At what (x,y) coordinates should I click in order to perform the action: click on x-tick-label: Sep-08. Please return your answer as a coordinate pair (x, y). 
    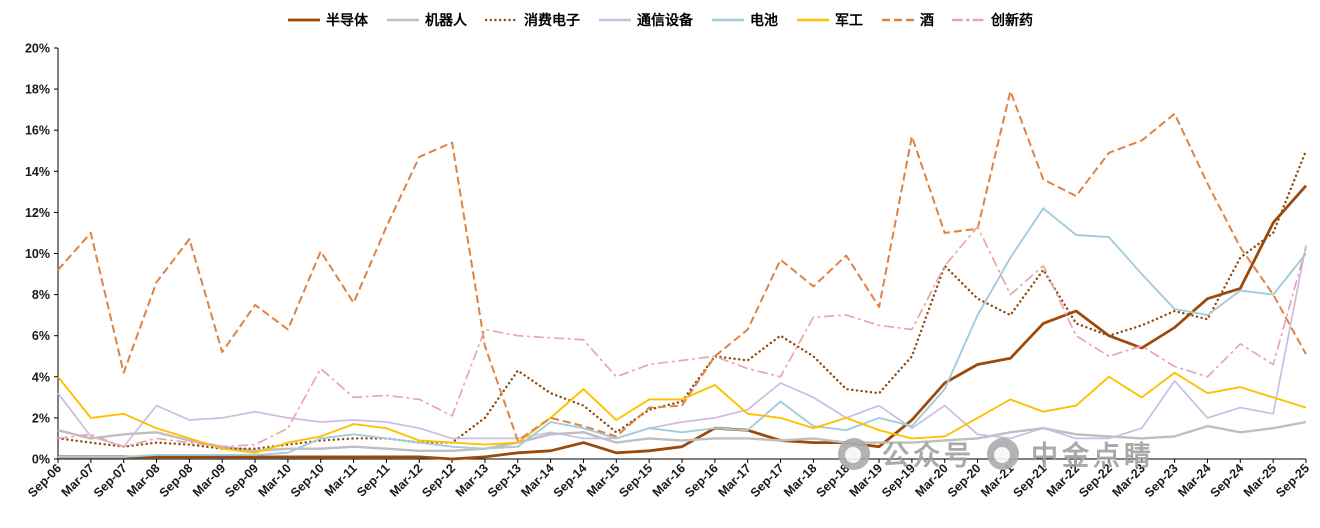
    Looking at the image, I should click on (176, 480).